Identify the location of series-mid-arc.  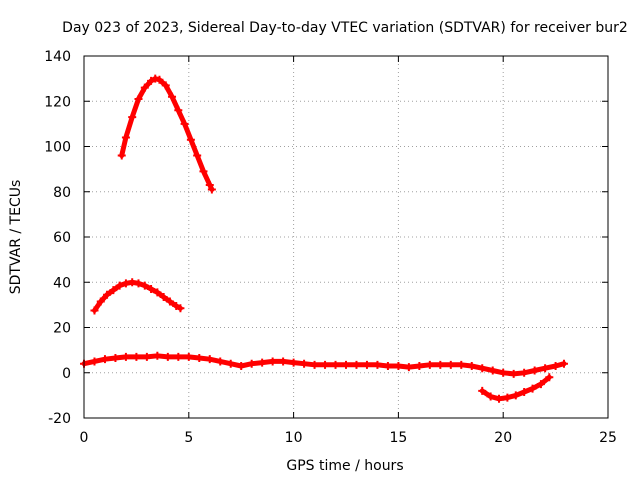
(137, 296).